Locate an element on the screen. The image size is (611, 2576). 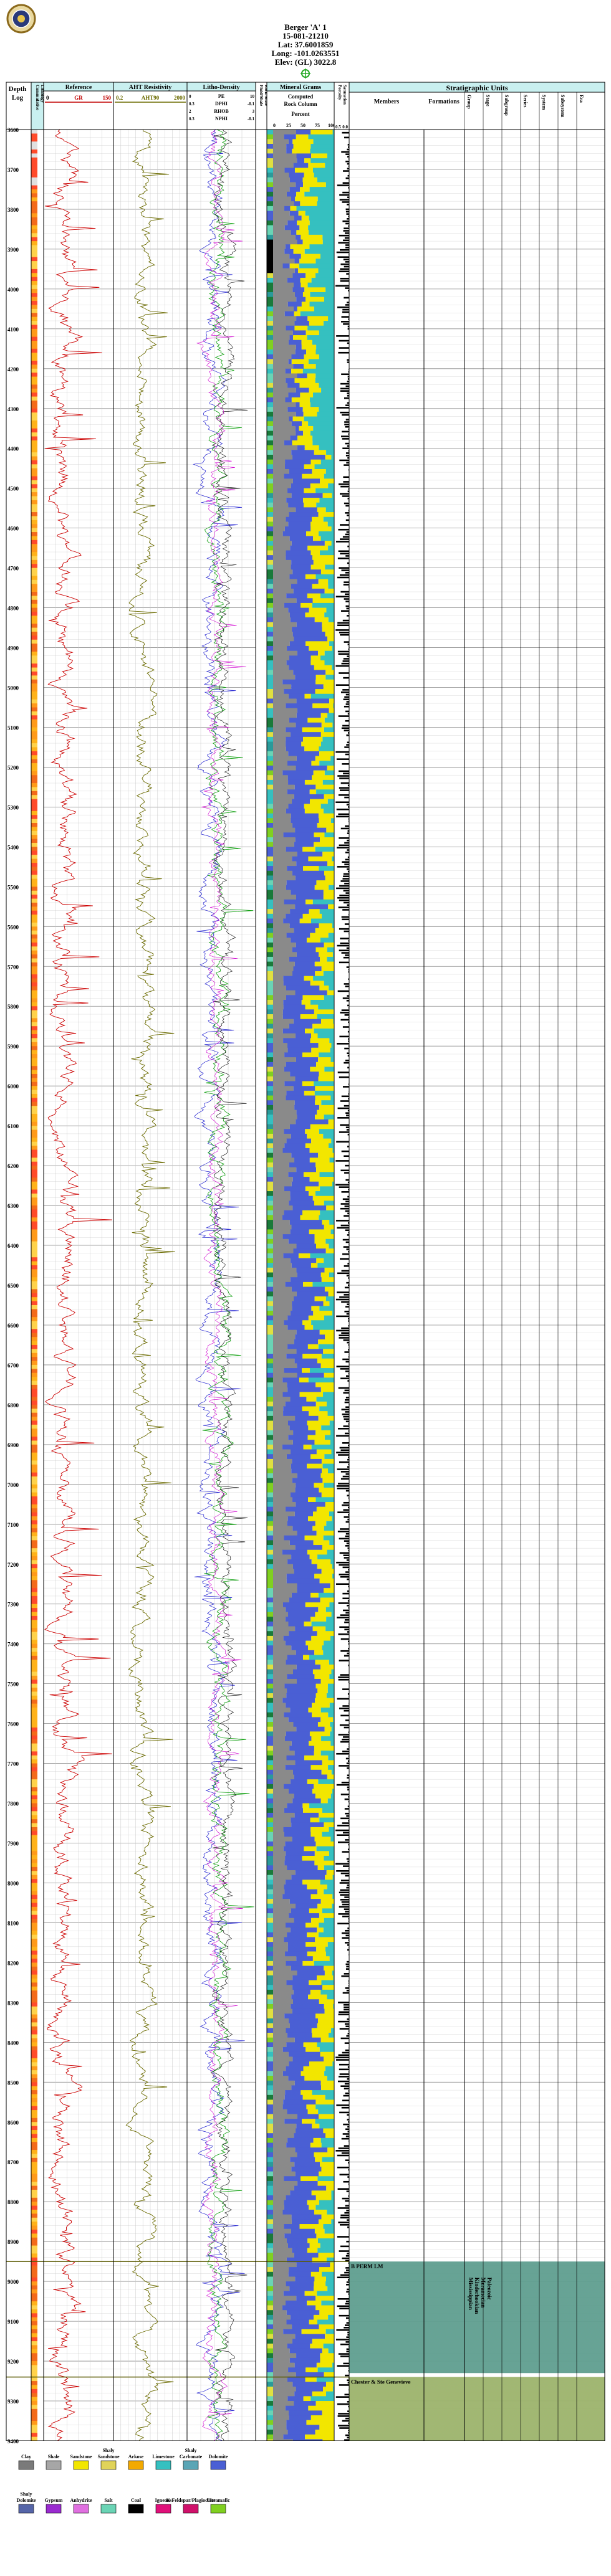
elevation: Elev: (GL) 3022.8 is located at coordinates (306, 62).